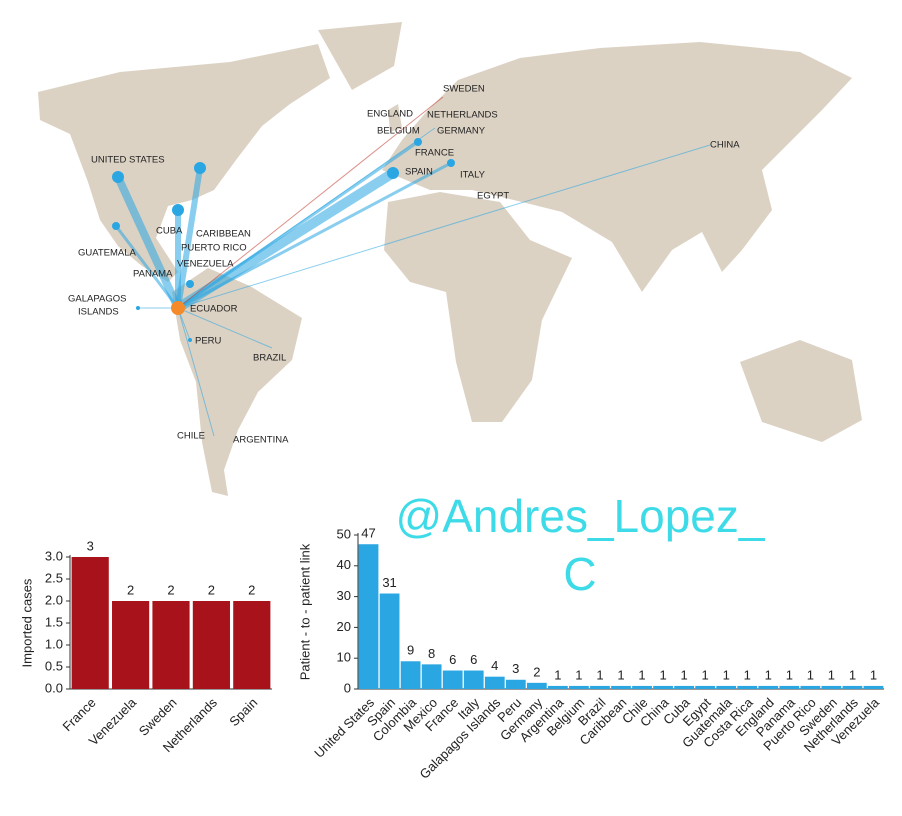 This screenshot has width=902, height=816. I want to click on x-tick-label: France, so click(79, 714).